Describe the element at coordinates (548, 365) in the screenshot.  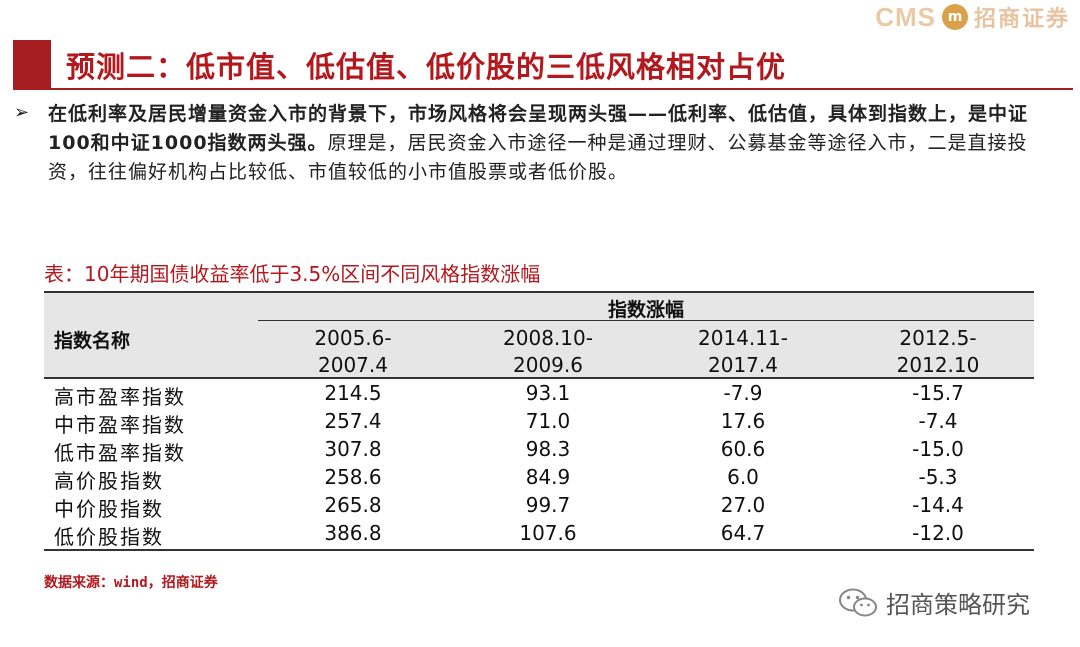
I see `column-header-line2: 2009.6` at that location.